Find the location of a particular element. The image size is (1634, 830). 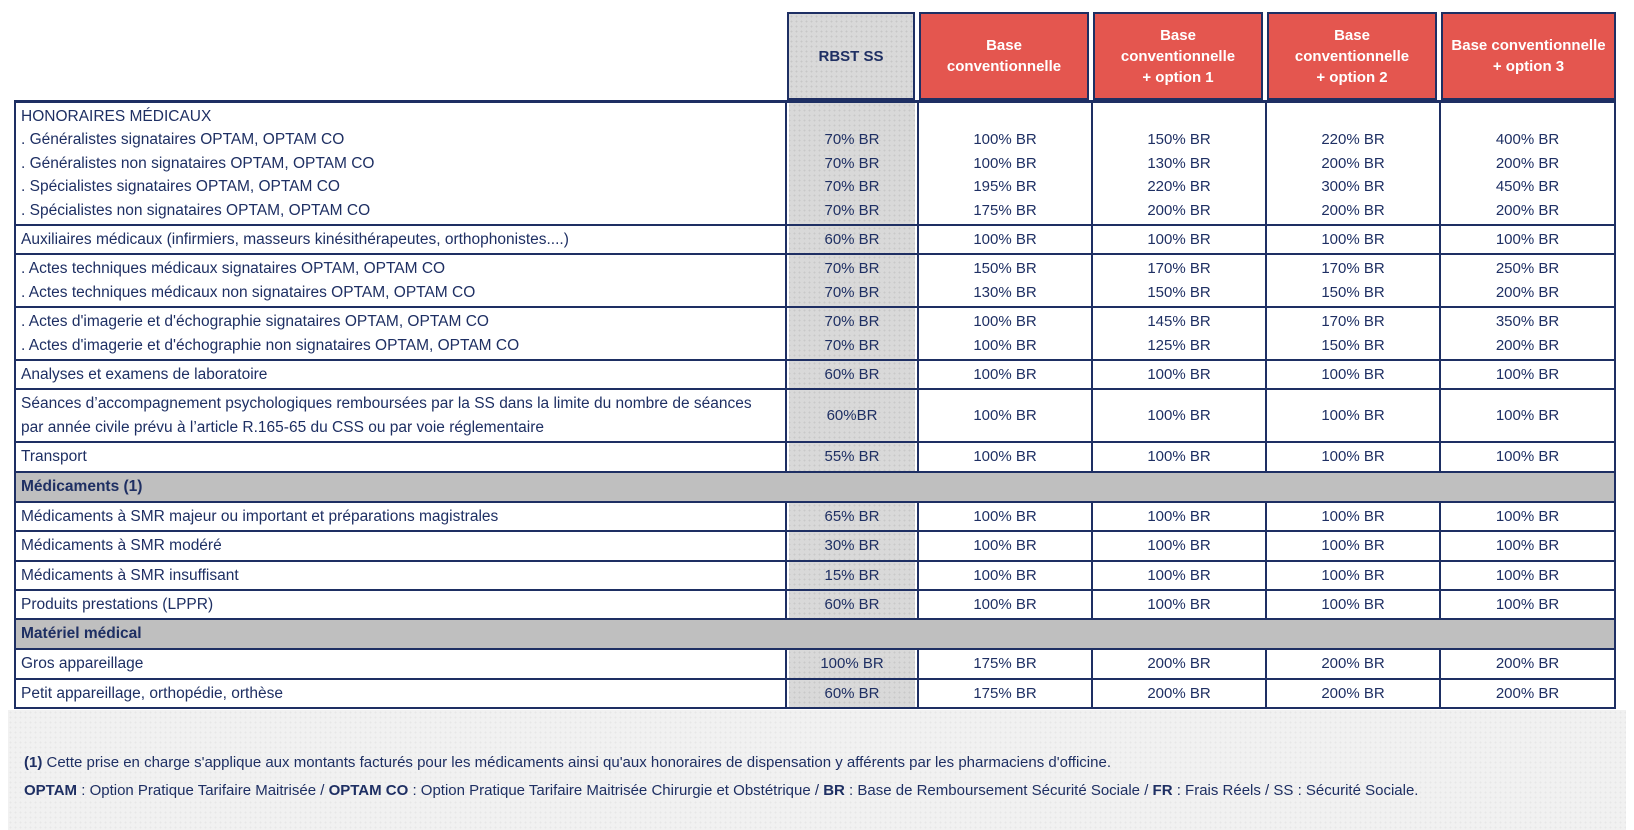

header-empty-corner is located at coordinates (400, 56).